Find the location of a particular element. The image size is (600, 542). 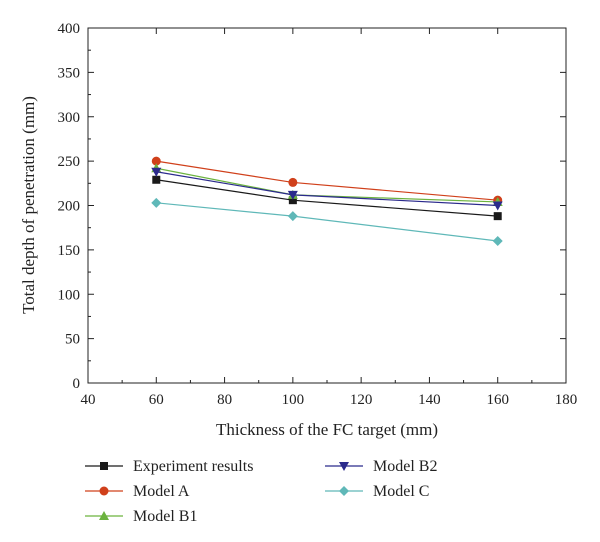

x-tick-label: 100 is located at coordinates (293, 400).